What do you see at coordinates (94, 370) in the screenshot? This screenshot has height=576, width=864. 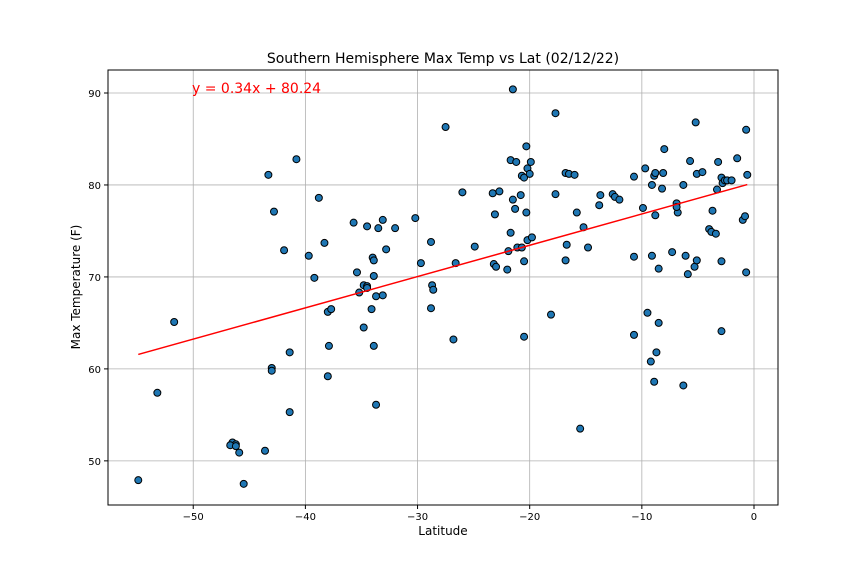 I see `y-tick-label: 60` at bounding box center [94, 370].